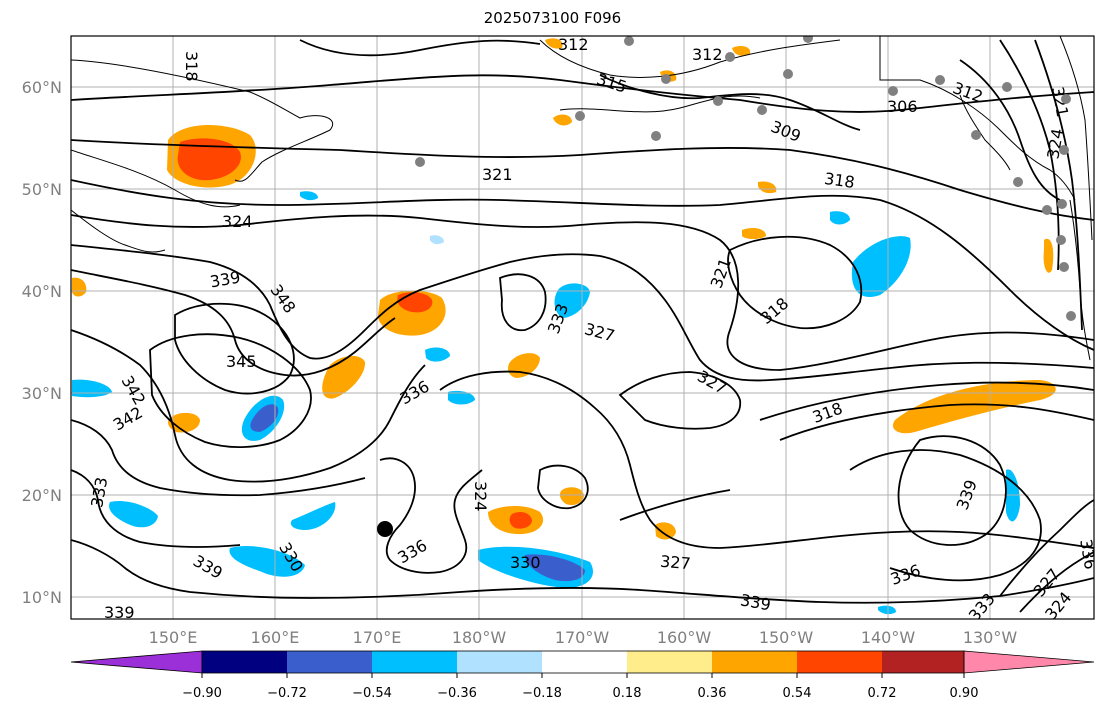 This screenshot has width=1105, height=712. Describe the element at coordinates (42, 189) in the screenshot. I see `lat-label: 50°N` at that location.